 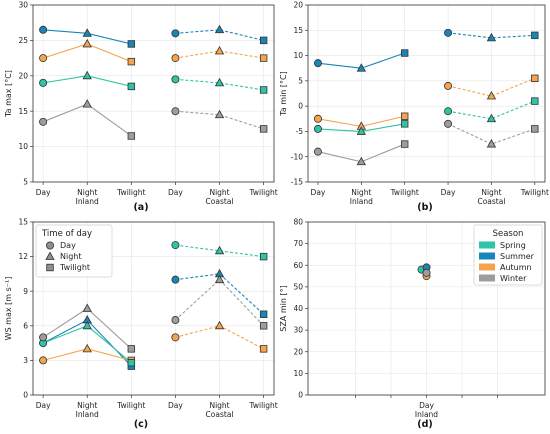 I want to click on legend-swatch-spring, so click(x=487, y=245).